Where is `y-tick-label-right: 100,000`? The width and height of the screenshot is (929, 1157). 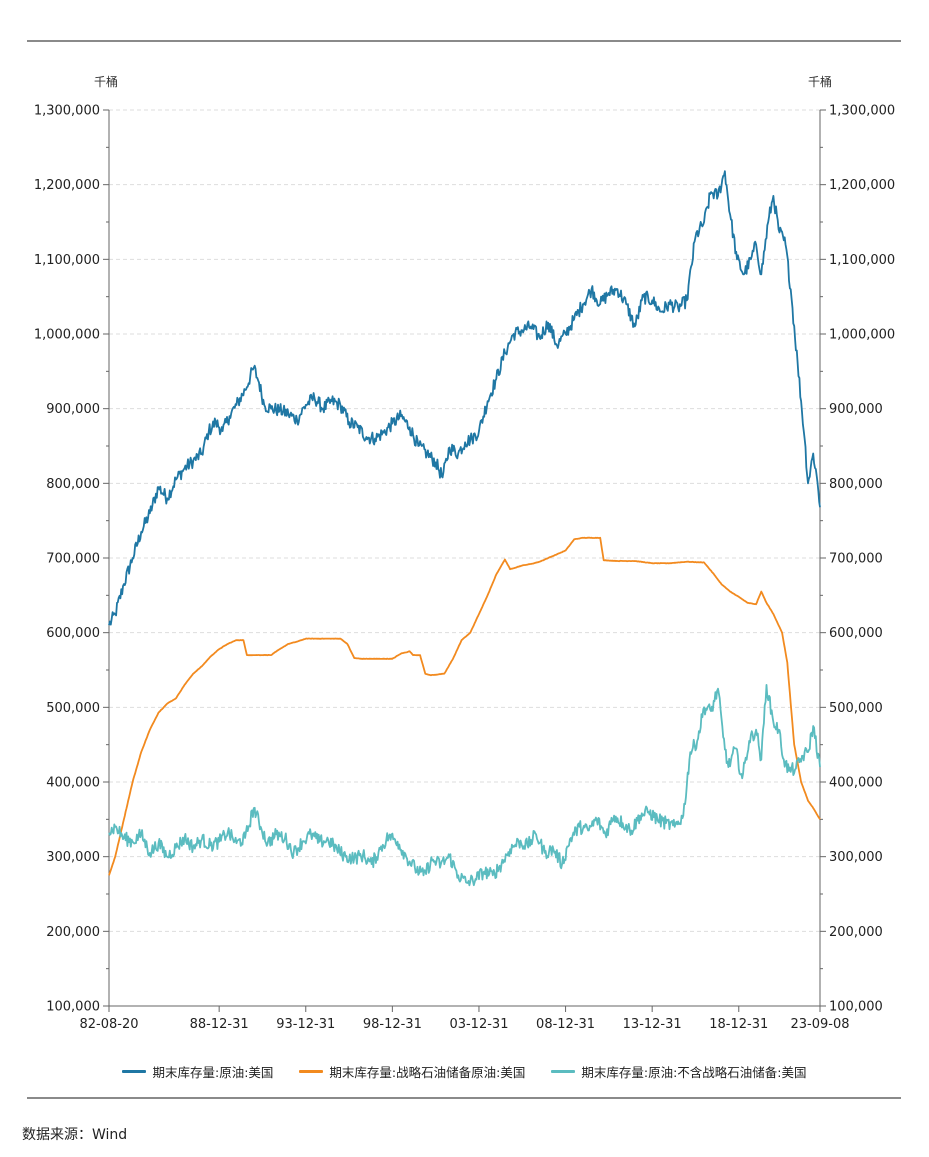 y-tick-label-right: 100,000 is located at coordinates (856, 1007).